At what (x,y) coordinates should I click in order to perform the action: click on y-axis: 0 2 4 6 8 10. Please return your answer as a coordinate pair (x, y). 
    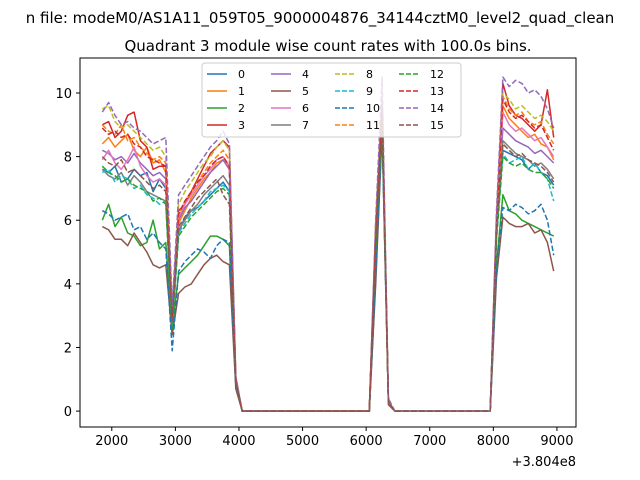
    Looking at the image, I should click on (67, 253).